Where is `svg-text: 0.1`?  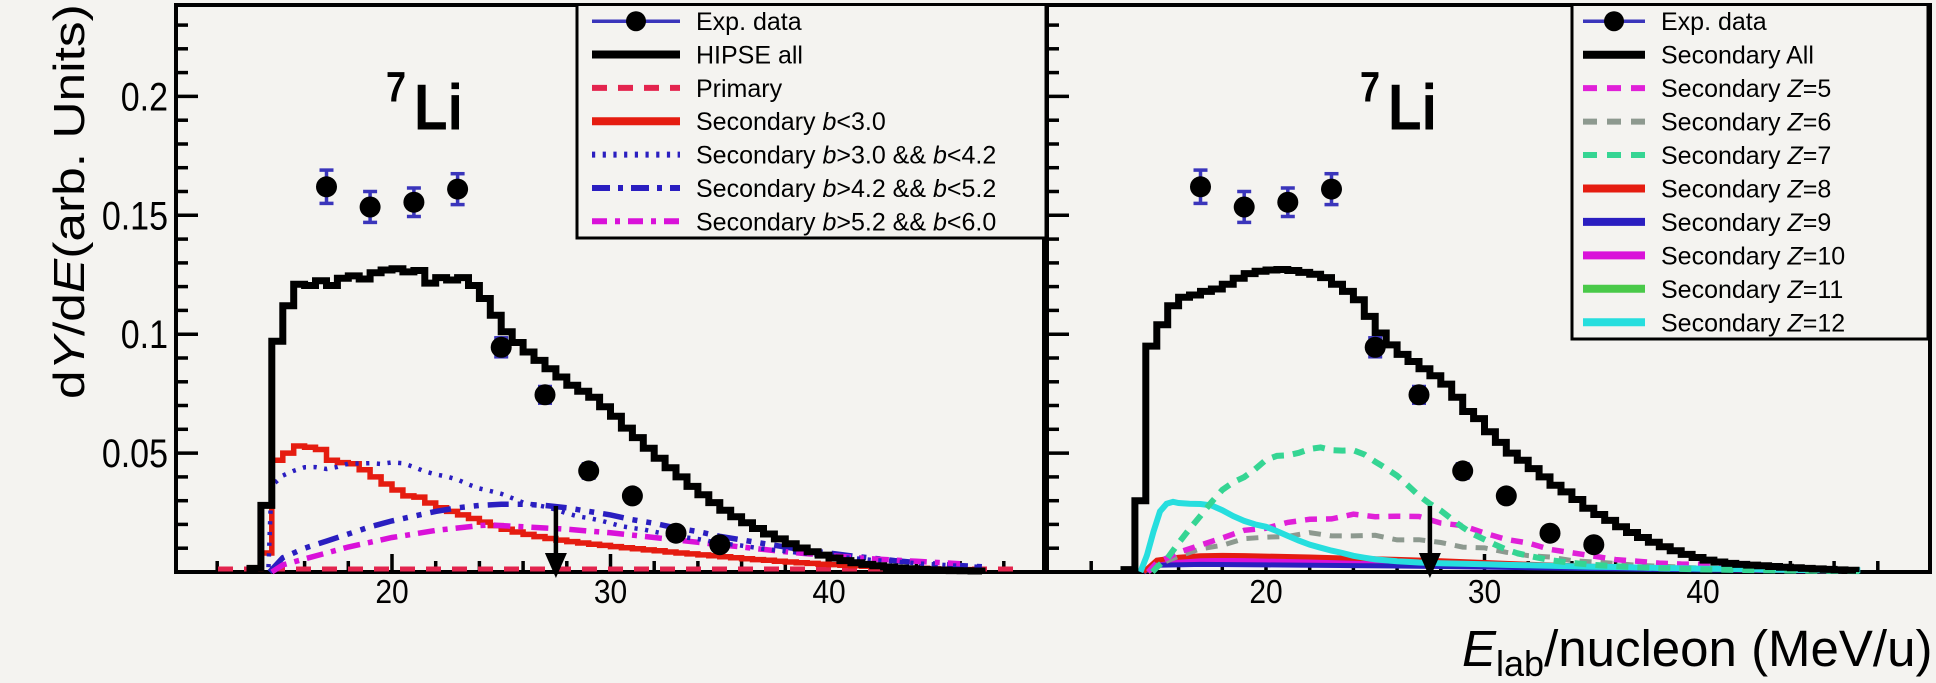 svg-text: 0.1 is located at coordinates (144, 335).